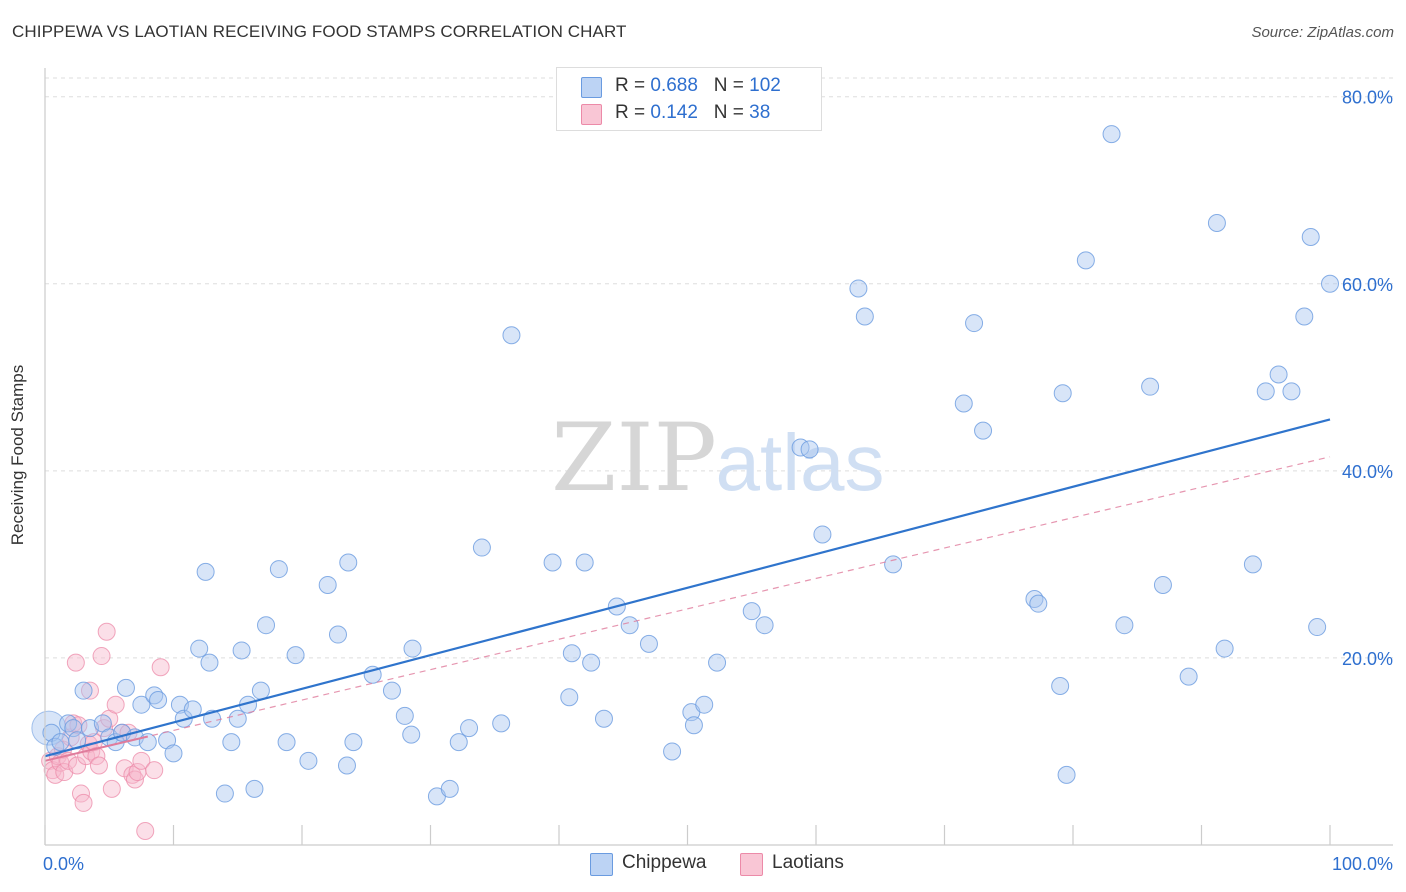 The width and height of the screenshot is (1406, 892). Describe the element at coordinates (689, 99) in the screenshot. I see `correlation-legend: R = 0.688 N = 102 R = 0.142 N = 38` at that location.